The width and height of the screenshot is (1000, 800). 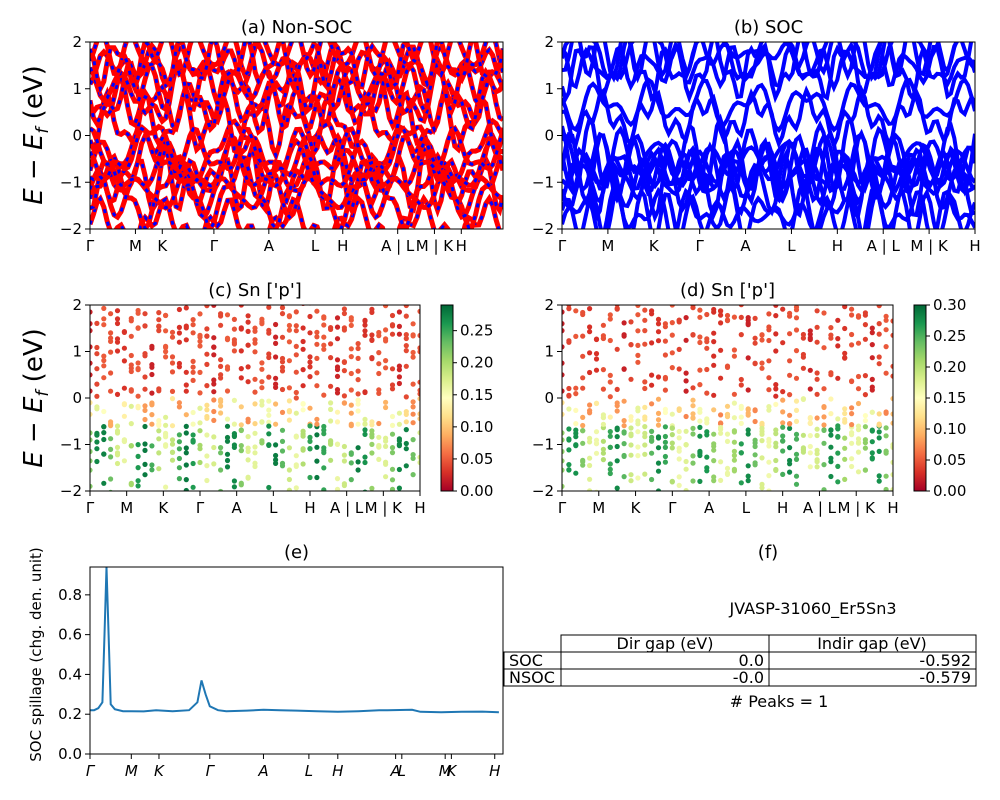 I want to click on panel-b-xtick-label: A, so click(x=745, y=246).